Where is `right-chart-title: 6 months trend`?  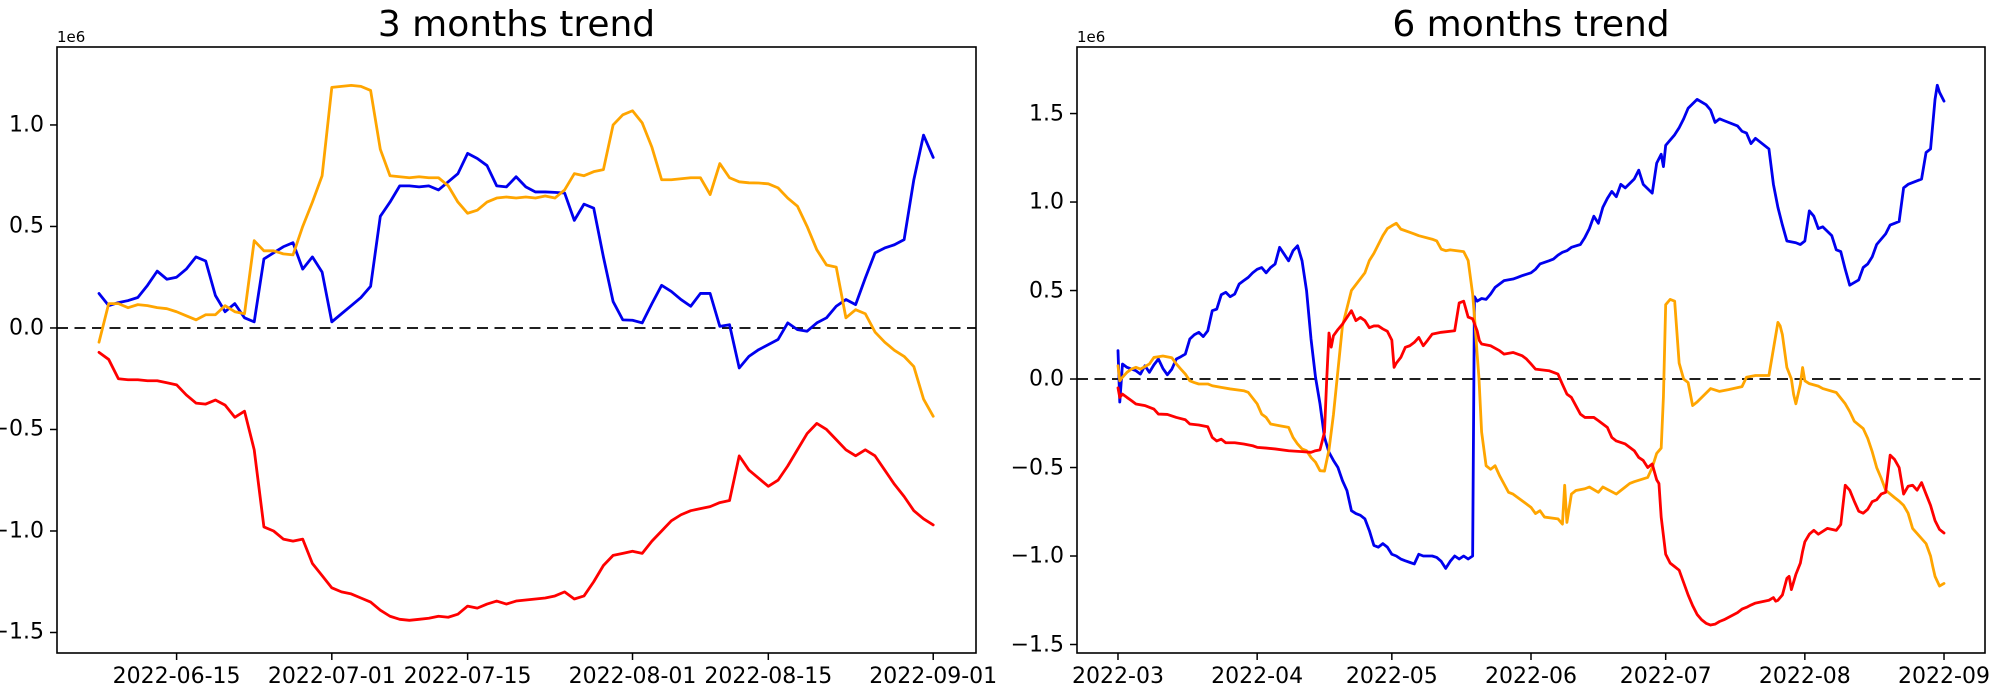
right-chart-title: 6 months trend is located at coordinates (1531, 24).